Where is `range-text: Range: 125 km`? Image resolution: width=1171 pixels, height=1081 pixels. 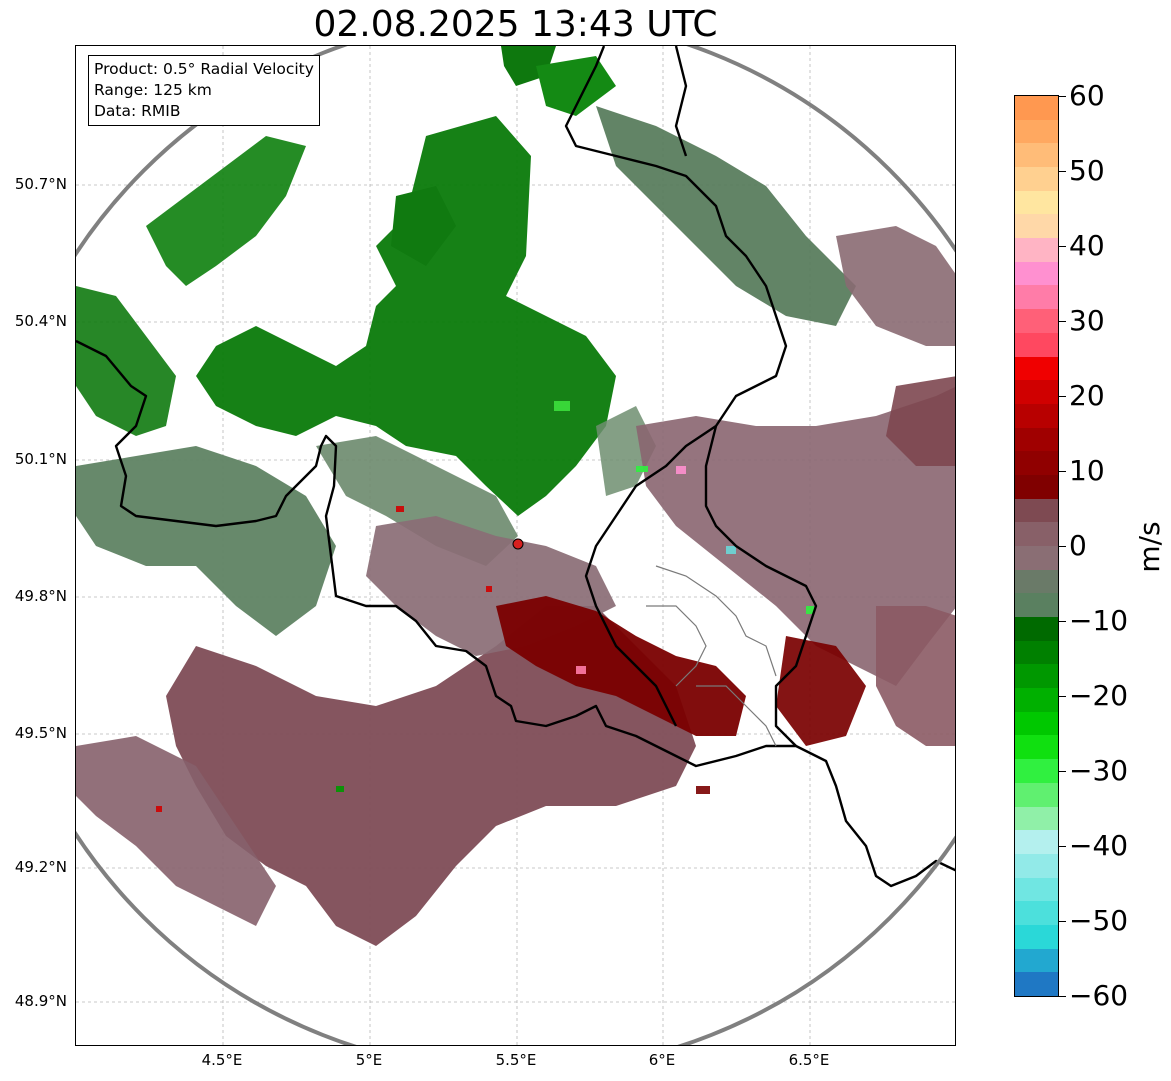 range-text: Range: 125 km is located at coordinates (153, 90).